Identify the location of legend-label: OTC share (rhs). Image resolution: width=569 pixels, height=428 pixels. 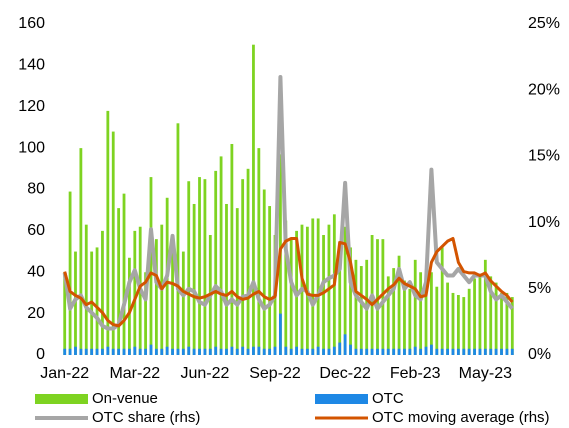
(146, 417).